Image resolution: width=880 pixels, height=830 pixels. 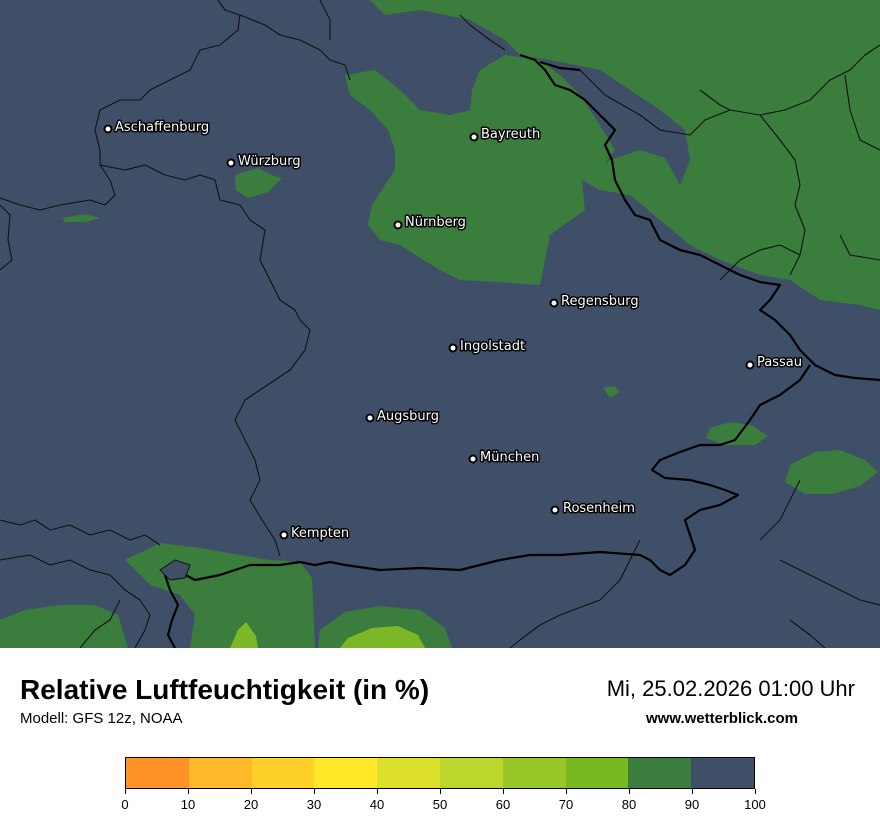 I want to click on city-aschaffenburg: Aschaffenburg, so click(x=157, y=128).